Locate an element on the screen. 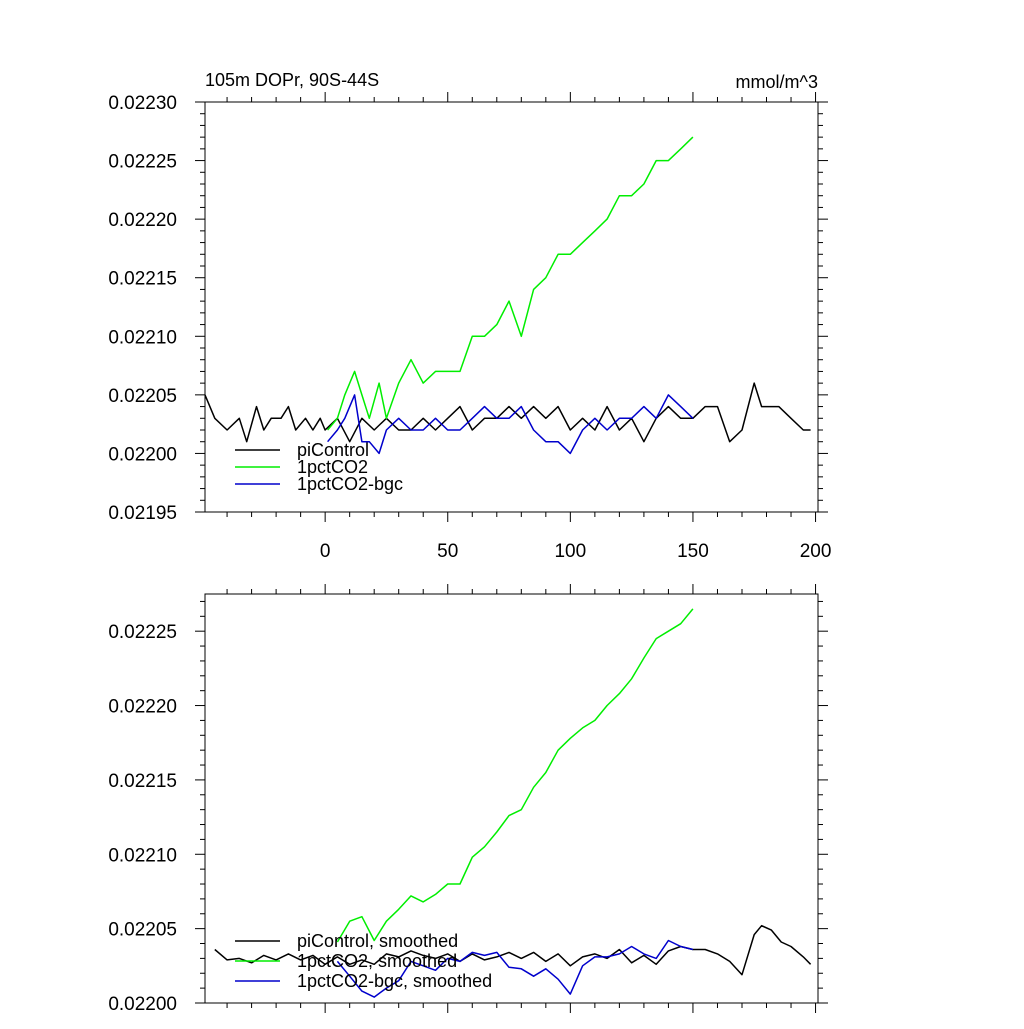 The image size is (1024, 1029). top-legend-label-0: piControl is located at coordinates (333, 450).